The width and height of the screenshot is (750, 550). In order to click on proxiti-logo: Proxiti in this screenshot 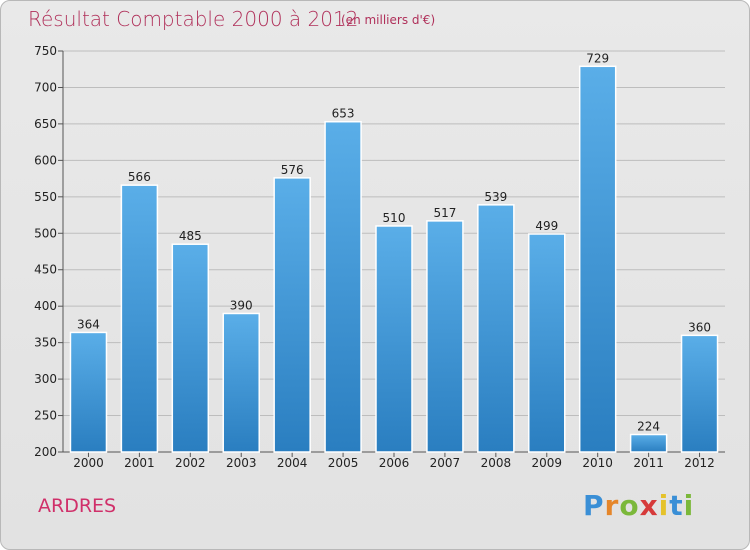, I will do `click(638, 505)`.